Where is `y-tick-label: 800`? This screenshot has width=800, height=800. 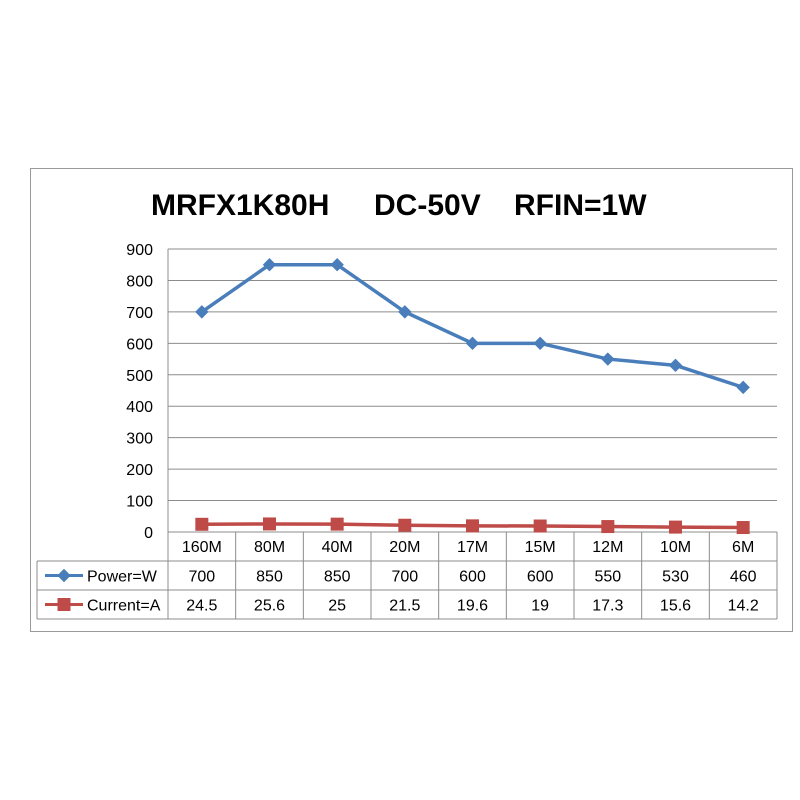 y-tick-label: 800 is located at coordinates (139, 281).